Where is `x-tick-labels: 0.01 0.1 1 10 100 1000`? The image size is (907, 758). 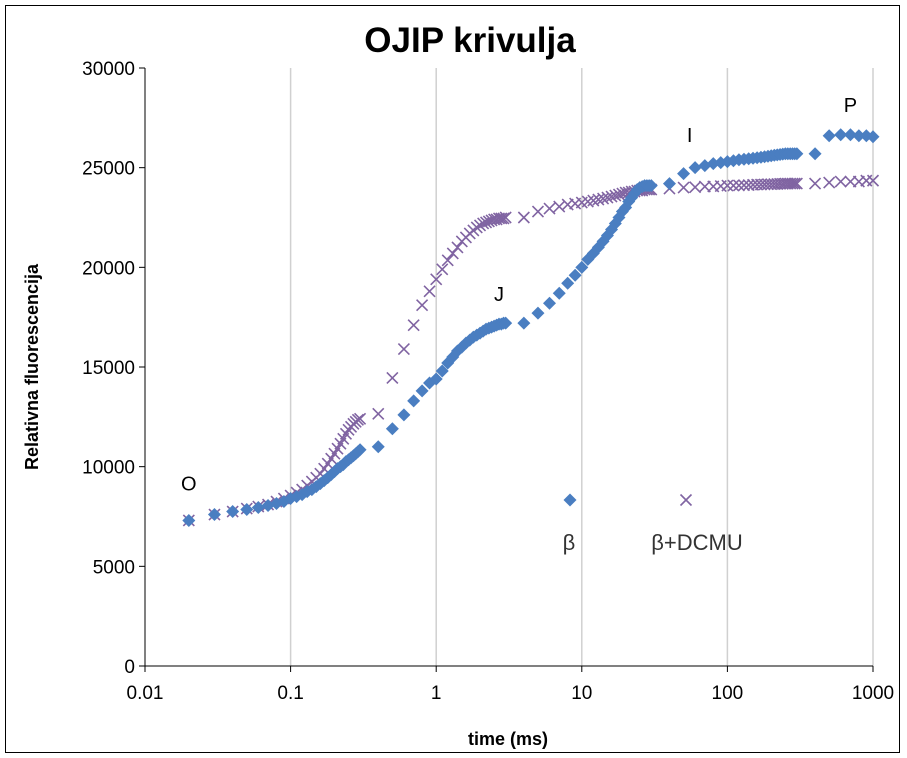 x-tick-labels: 0.01 0.1 1 10 100 1000 is located at coordinates (511, 693).